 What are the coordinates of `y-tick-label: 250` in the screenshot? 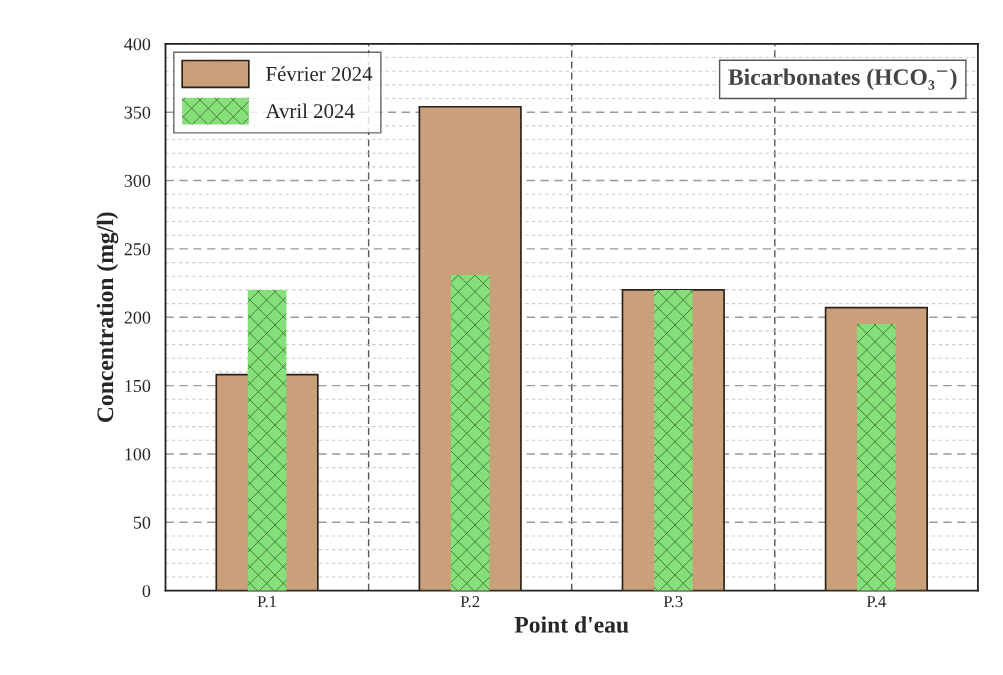 It's located at (137, 249).